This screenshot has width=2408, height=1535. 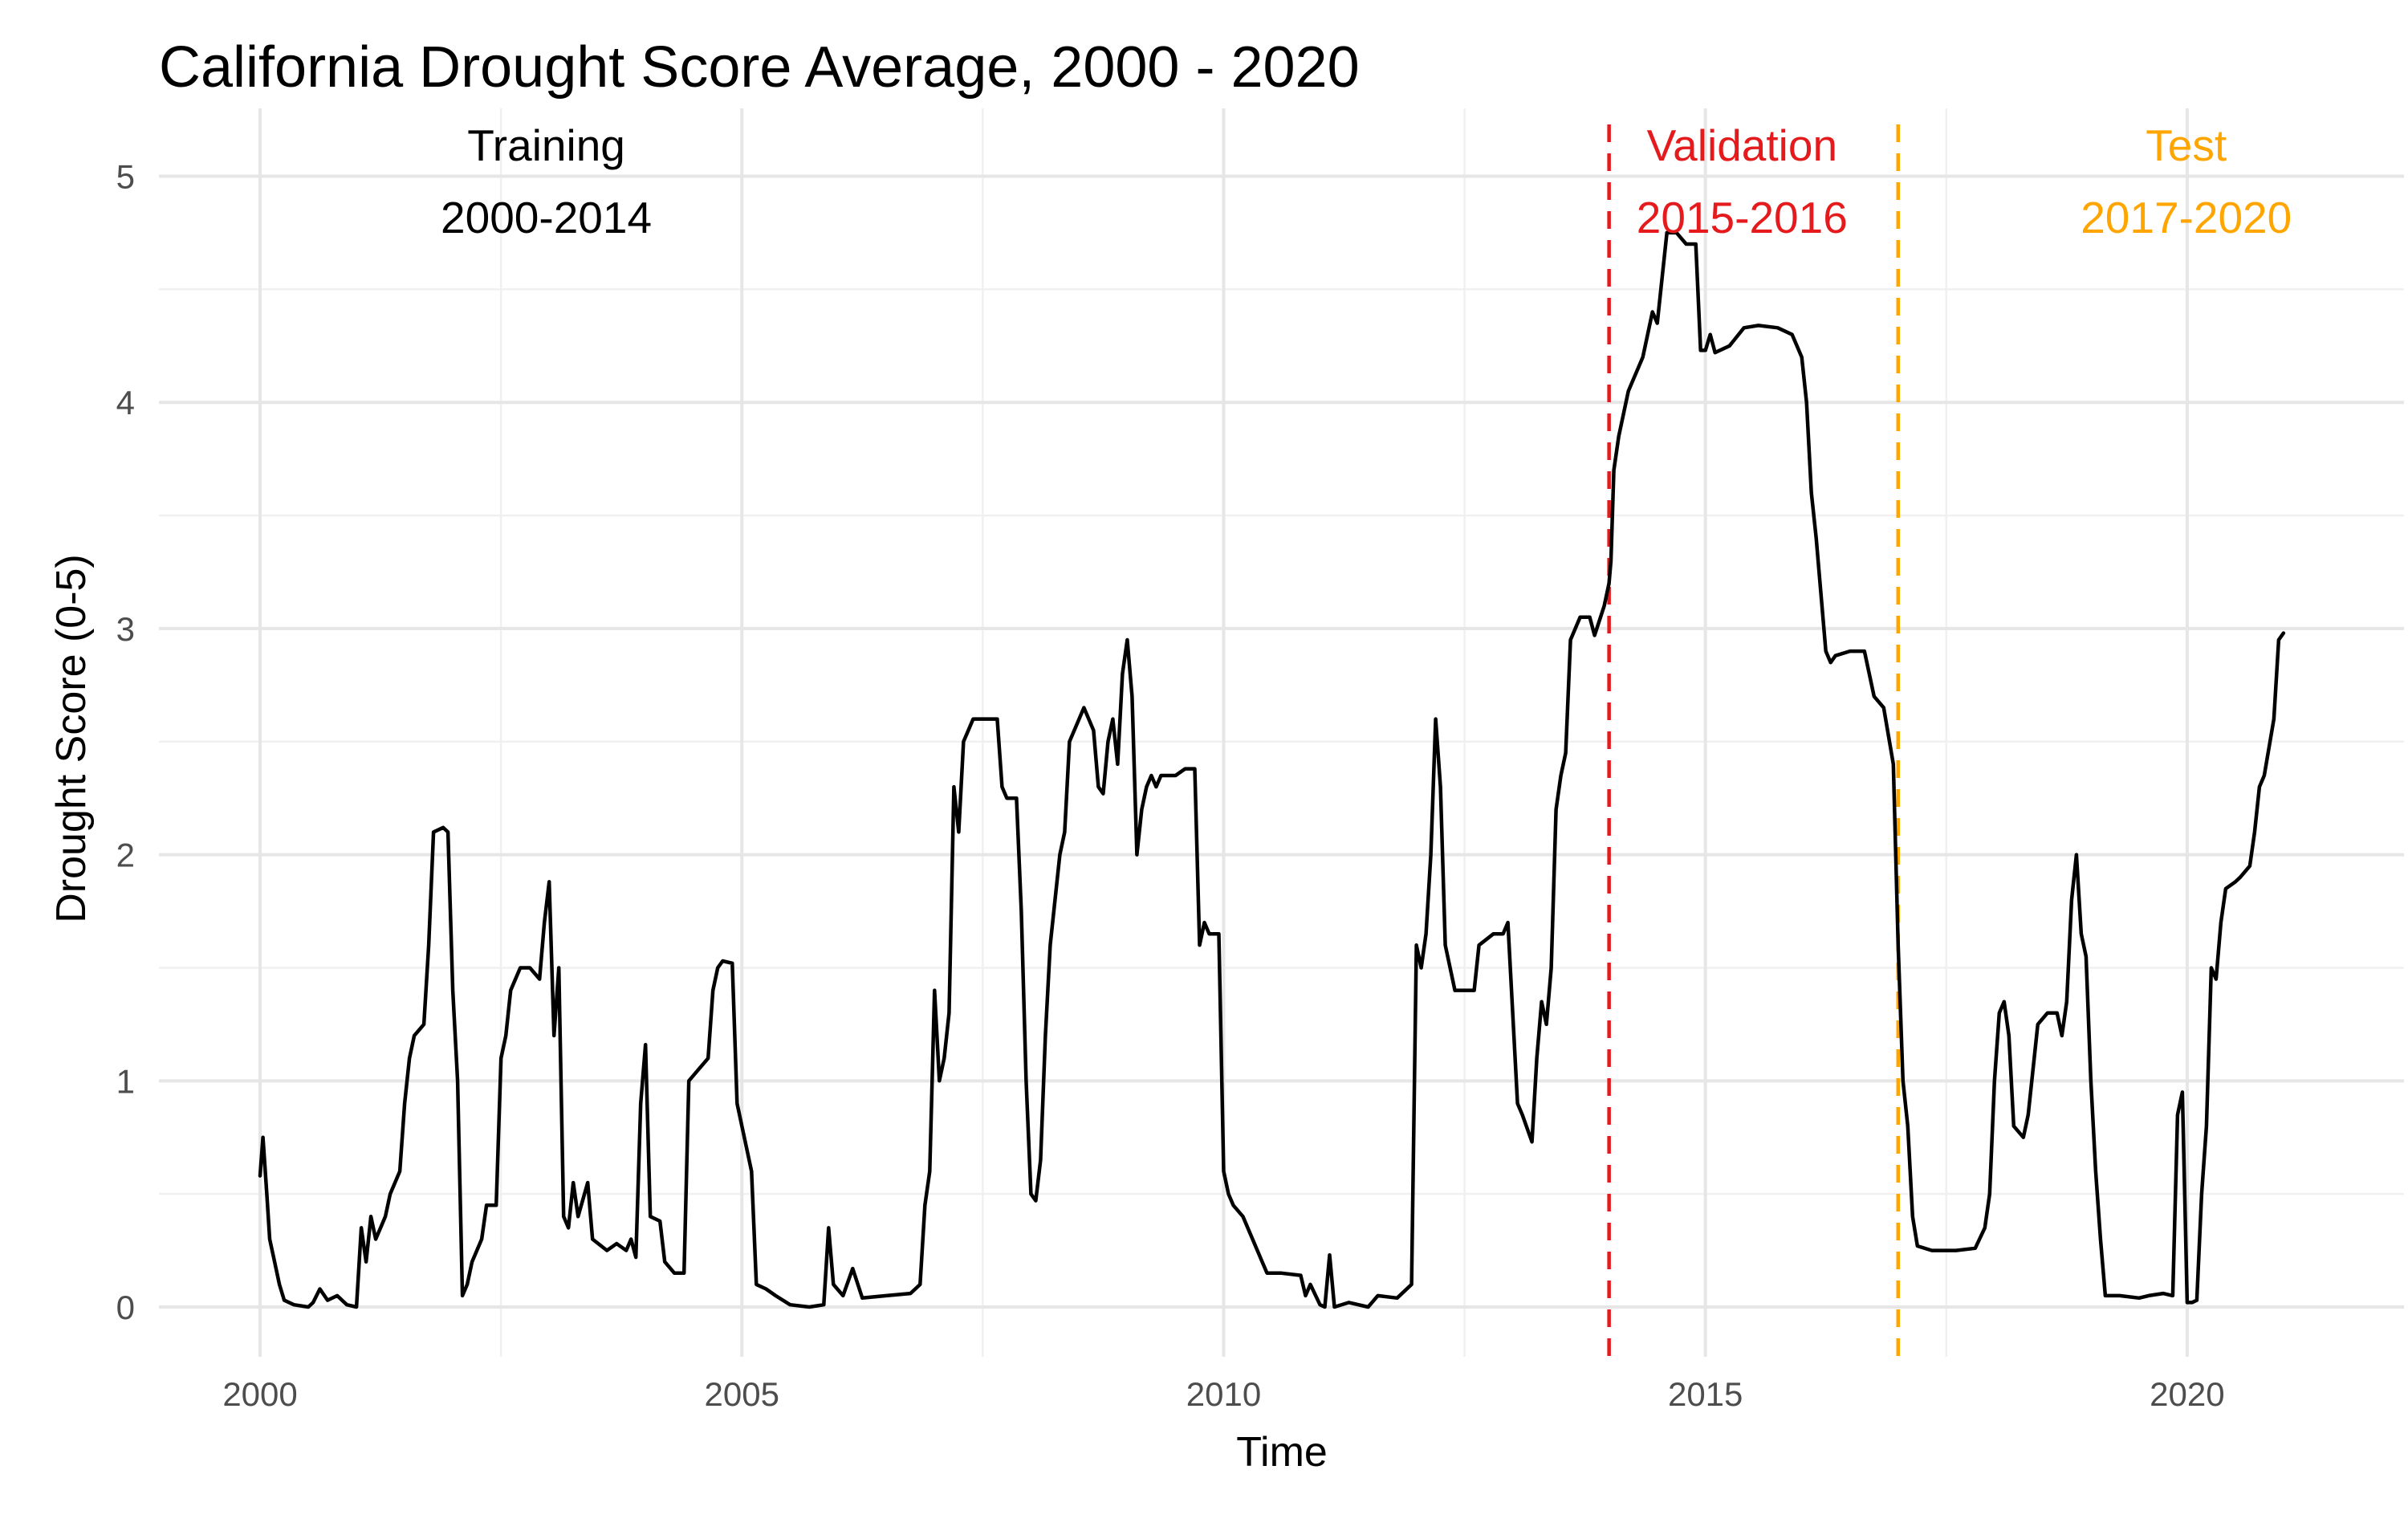 What do you see at coordinates (1742, 181) in the screenshot?
I see `validation-label: Validation 2015-2016` at bounding box center [1742, 181].